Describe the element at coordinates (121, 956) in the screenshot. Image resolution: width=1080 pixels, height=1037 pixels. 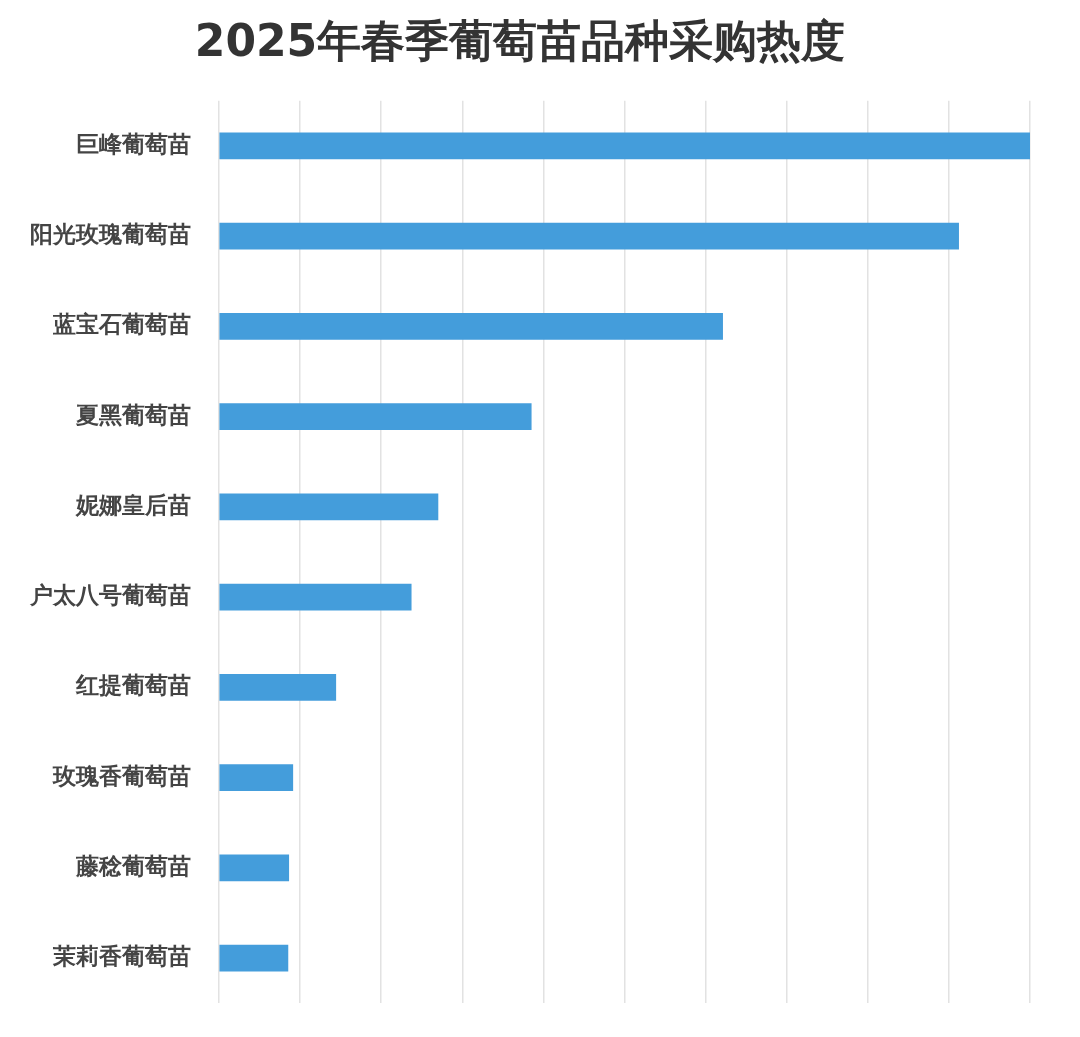
I see `y-tick-label: 茉莉香葡萄苗` at that location.